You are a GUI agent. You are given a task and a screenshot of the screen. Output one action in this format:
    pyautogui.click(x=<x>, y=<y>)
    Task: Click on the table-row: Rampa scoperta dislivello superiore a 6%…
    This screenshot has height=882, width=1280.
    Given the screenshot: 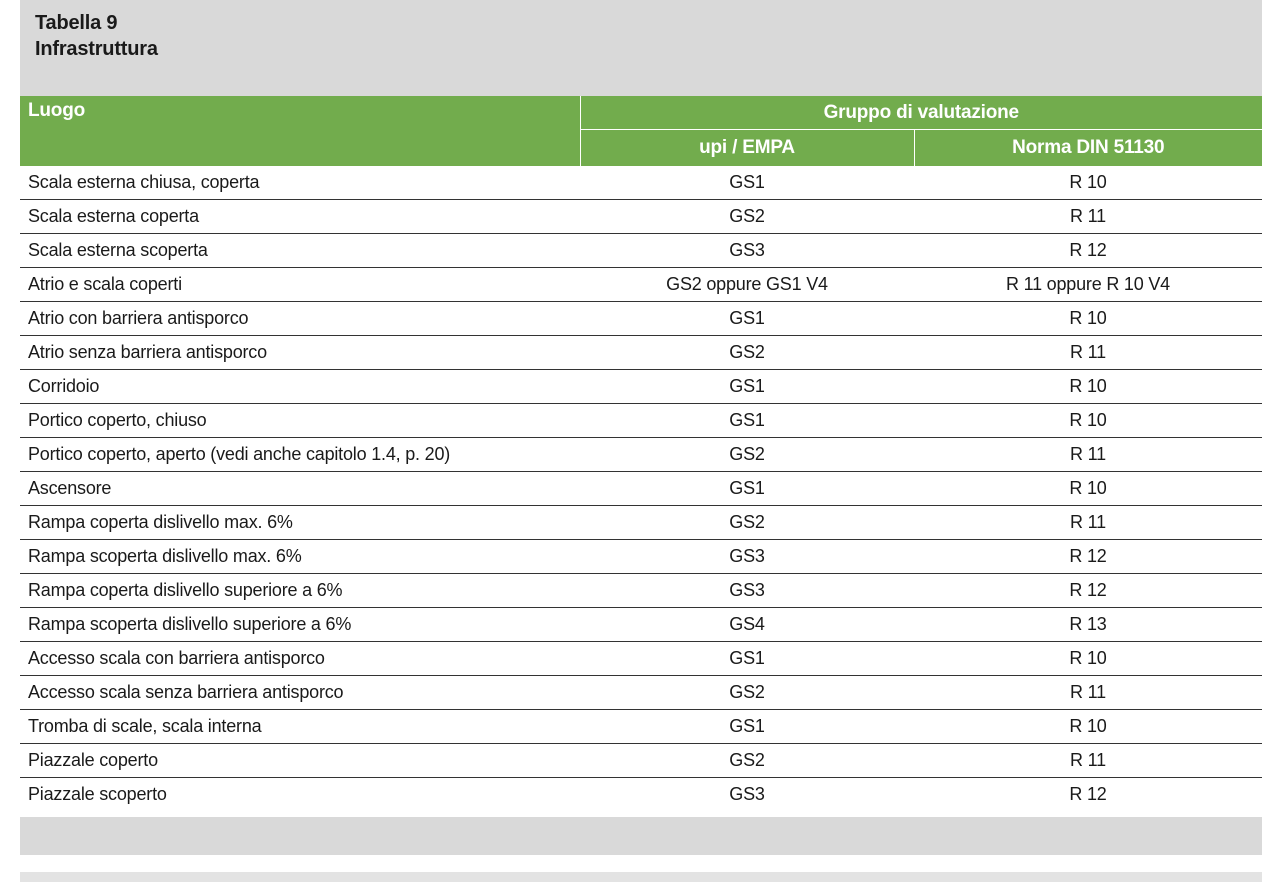 What is the action you would take?
    pyautogui.click(x=641, y=624)
    